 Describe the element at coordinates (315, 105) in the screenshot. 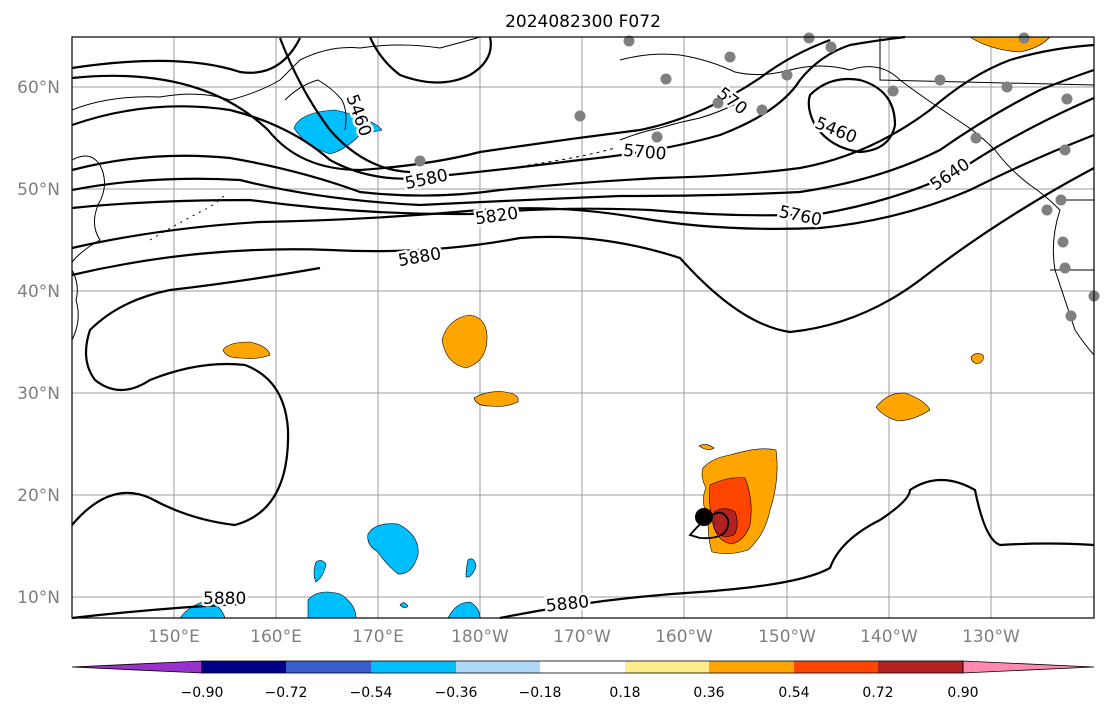

I see `coast-kamchatka` at that location.